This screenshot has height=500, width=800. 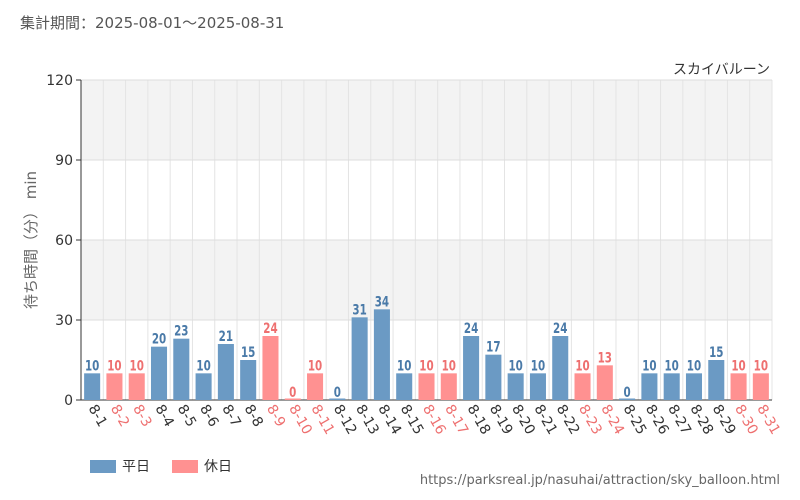 I want to click on x-tick-label-8-9: 8-9, so click(x=275, y=416).